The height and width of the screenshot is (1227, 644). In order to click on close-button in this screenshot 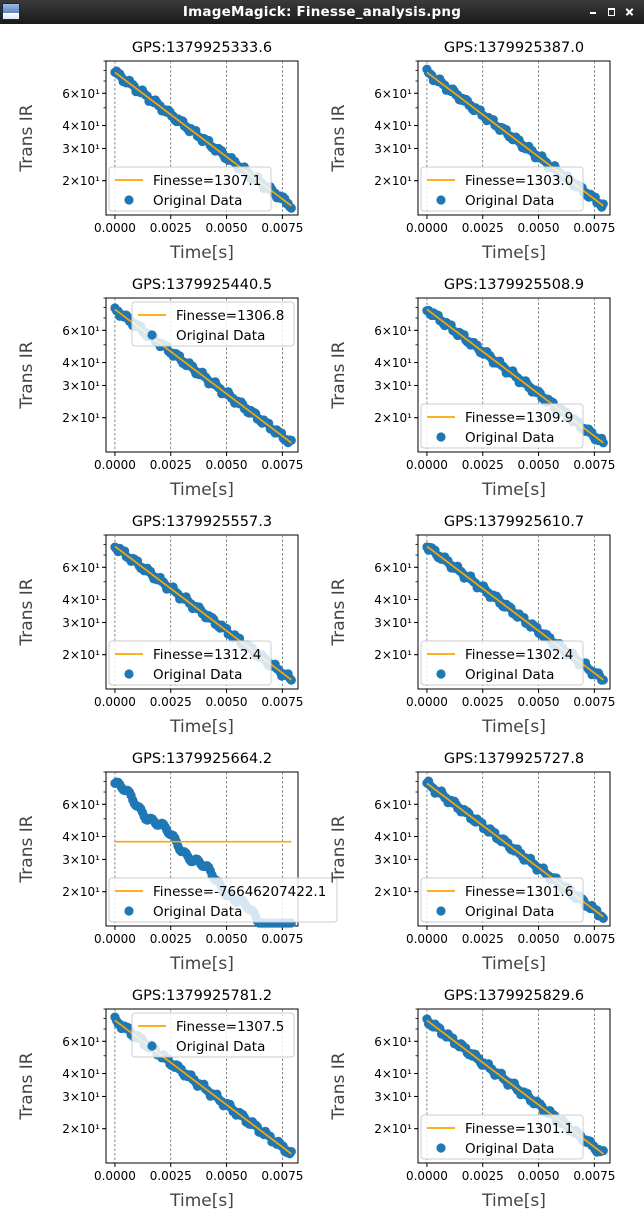, I will do `click(630, 12)`.